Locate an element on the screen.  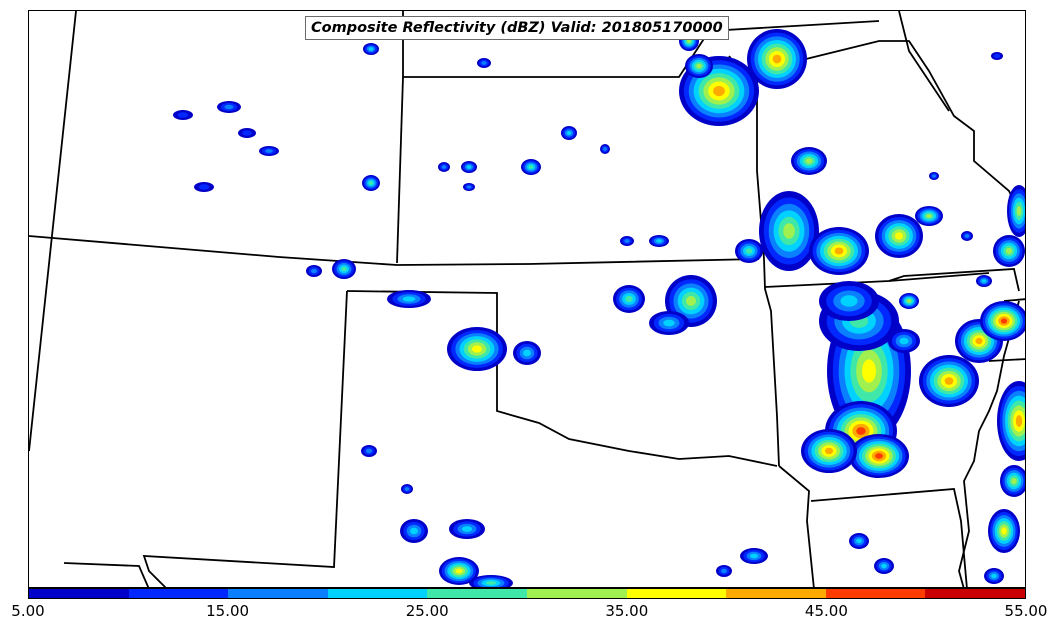
border-tn is located at coordinates (1006, 330).